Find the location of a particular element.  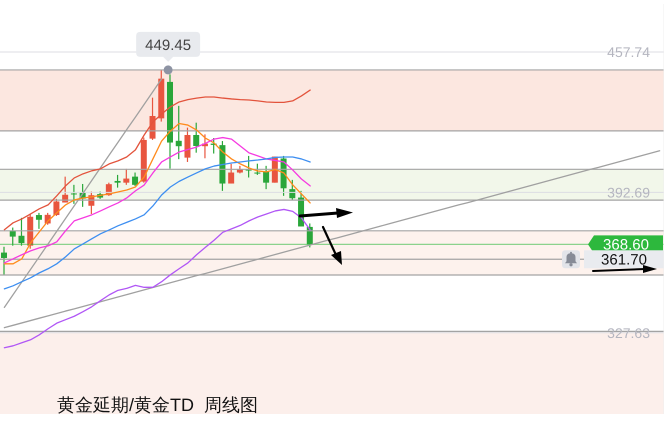

line-series is located at coordinates (157, 223).